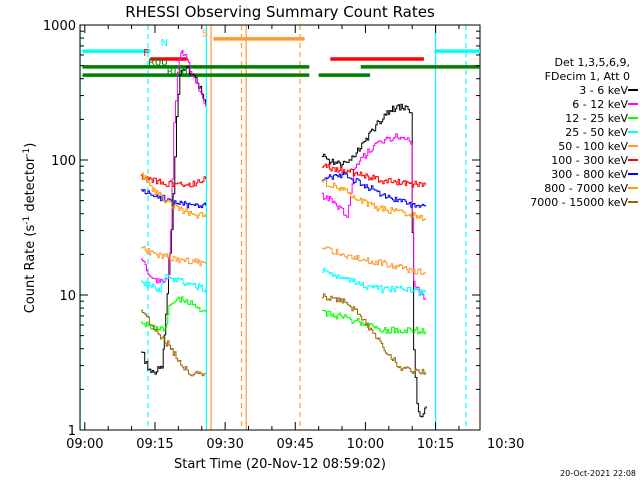  What do you see at coordinates (59, 26) in the screenshot?
I see `y-tick-label: 1000` at bounding box center [59, 26].